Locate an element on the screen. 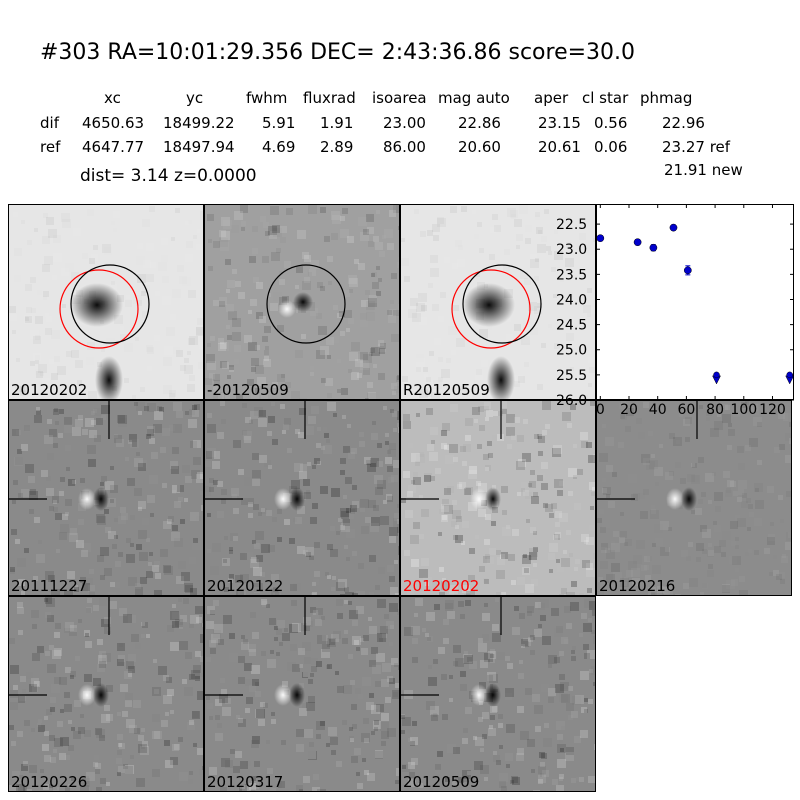 The height and width of the screenshot is (800, 800). table-cell: 20.60 is located at coordinates (479, 147).